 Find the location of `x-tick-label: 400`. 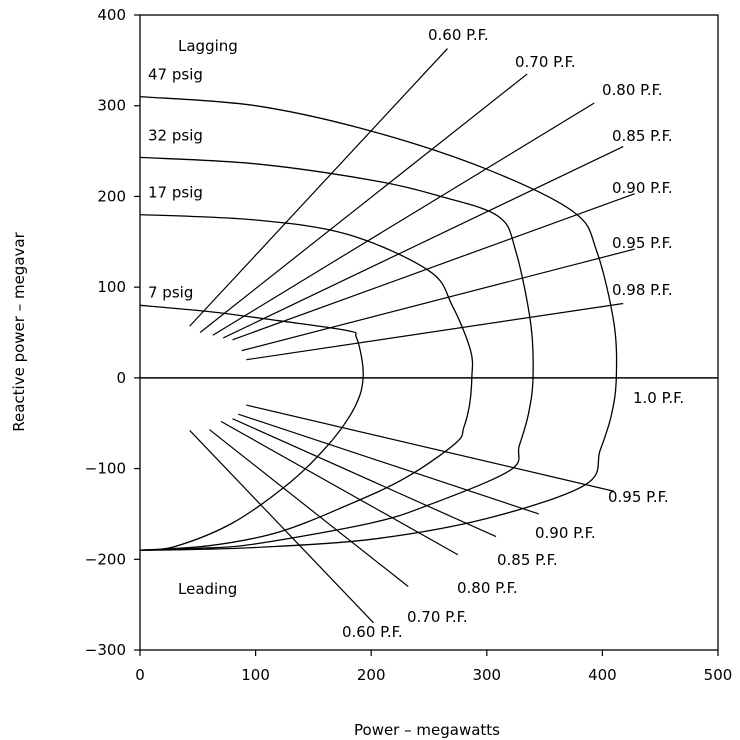

x-tick-label: 400 is located at coordinates (602, 675).